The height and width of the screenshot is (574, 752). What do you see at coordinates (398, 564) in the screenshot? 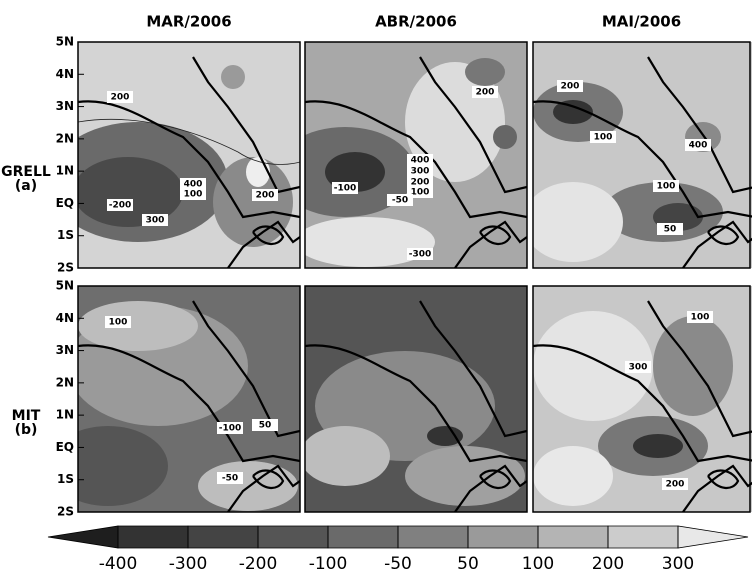
I see `colorbar-label: -50` at bounding box center [398, 564].